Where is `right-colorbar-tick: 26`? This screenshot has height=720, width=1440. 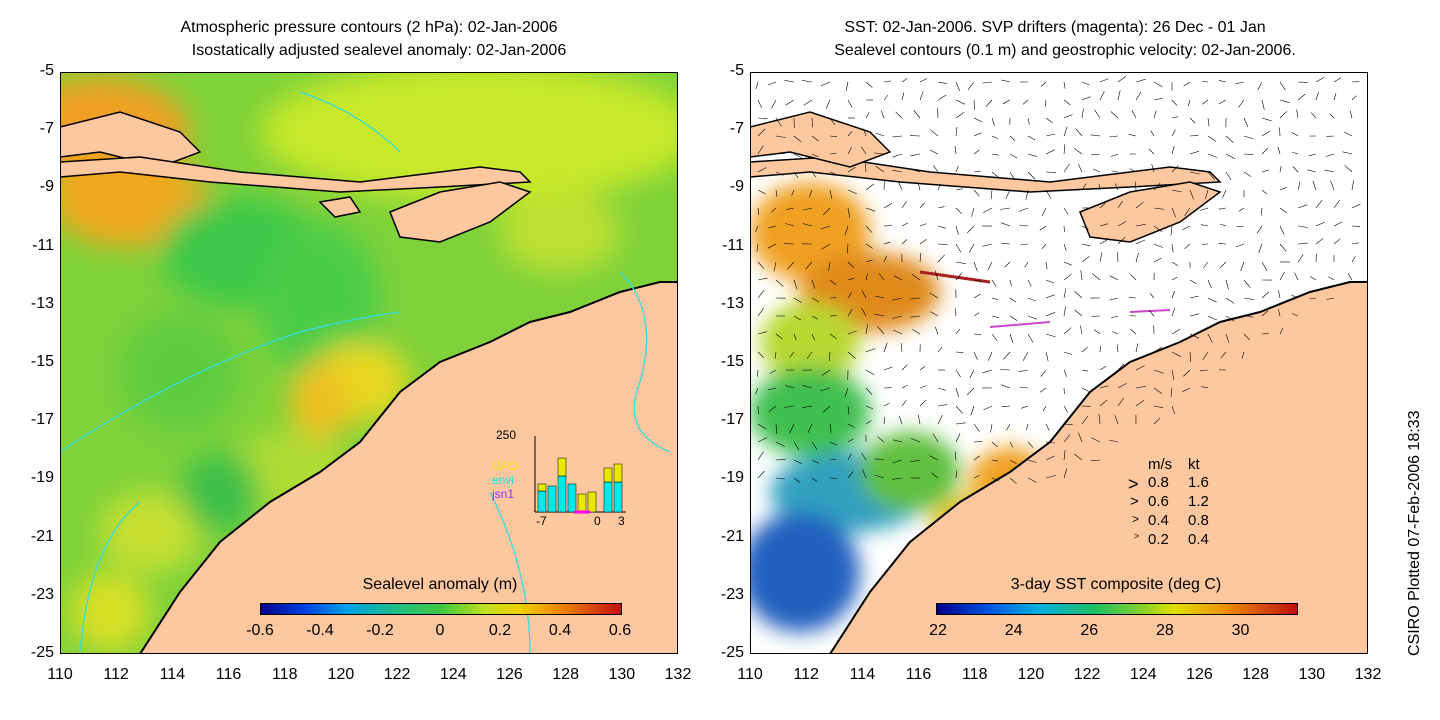 right-colorbar-tick: 26 is located at coordinates (1089, 630).